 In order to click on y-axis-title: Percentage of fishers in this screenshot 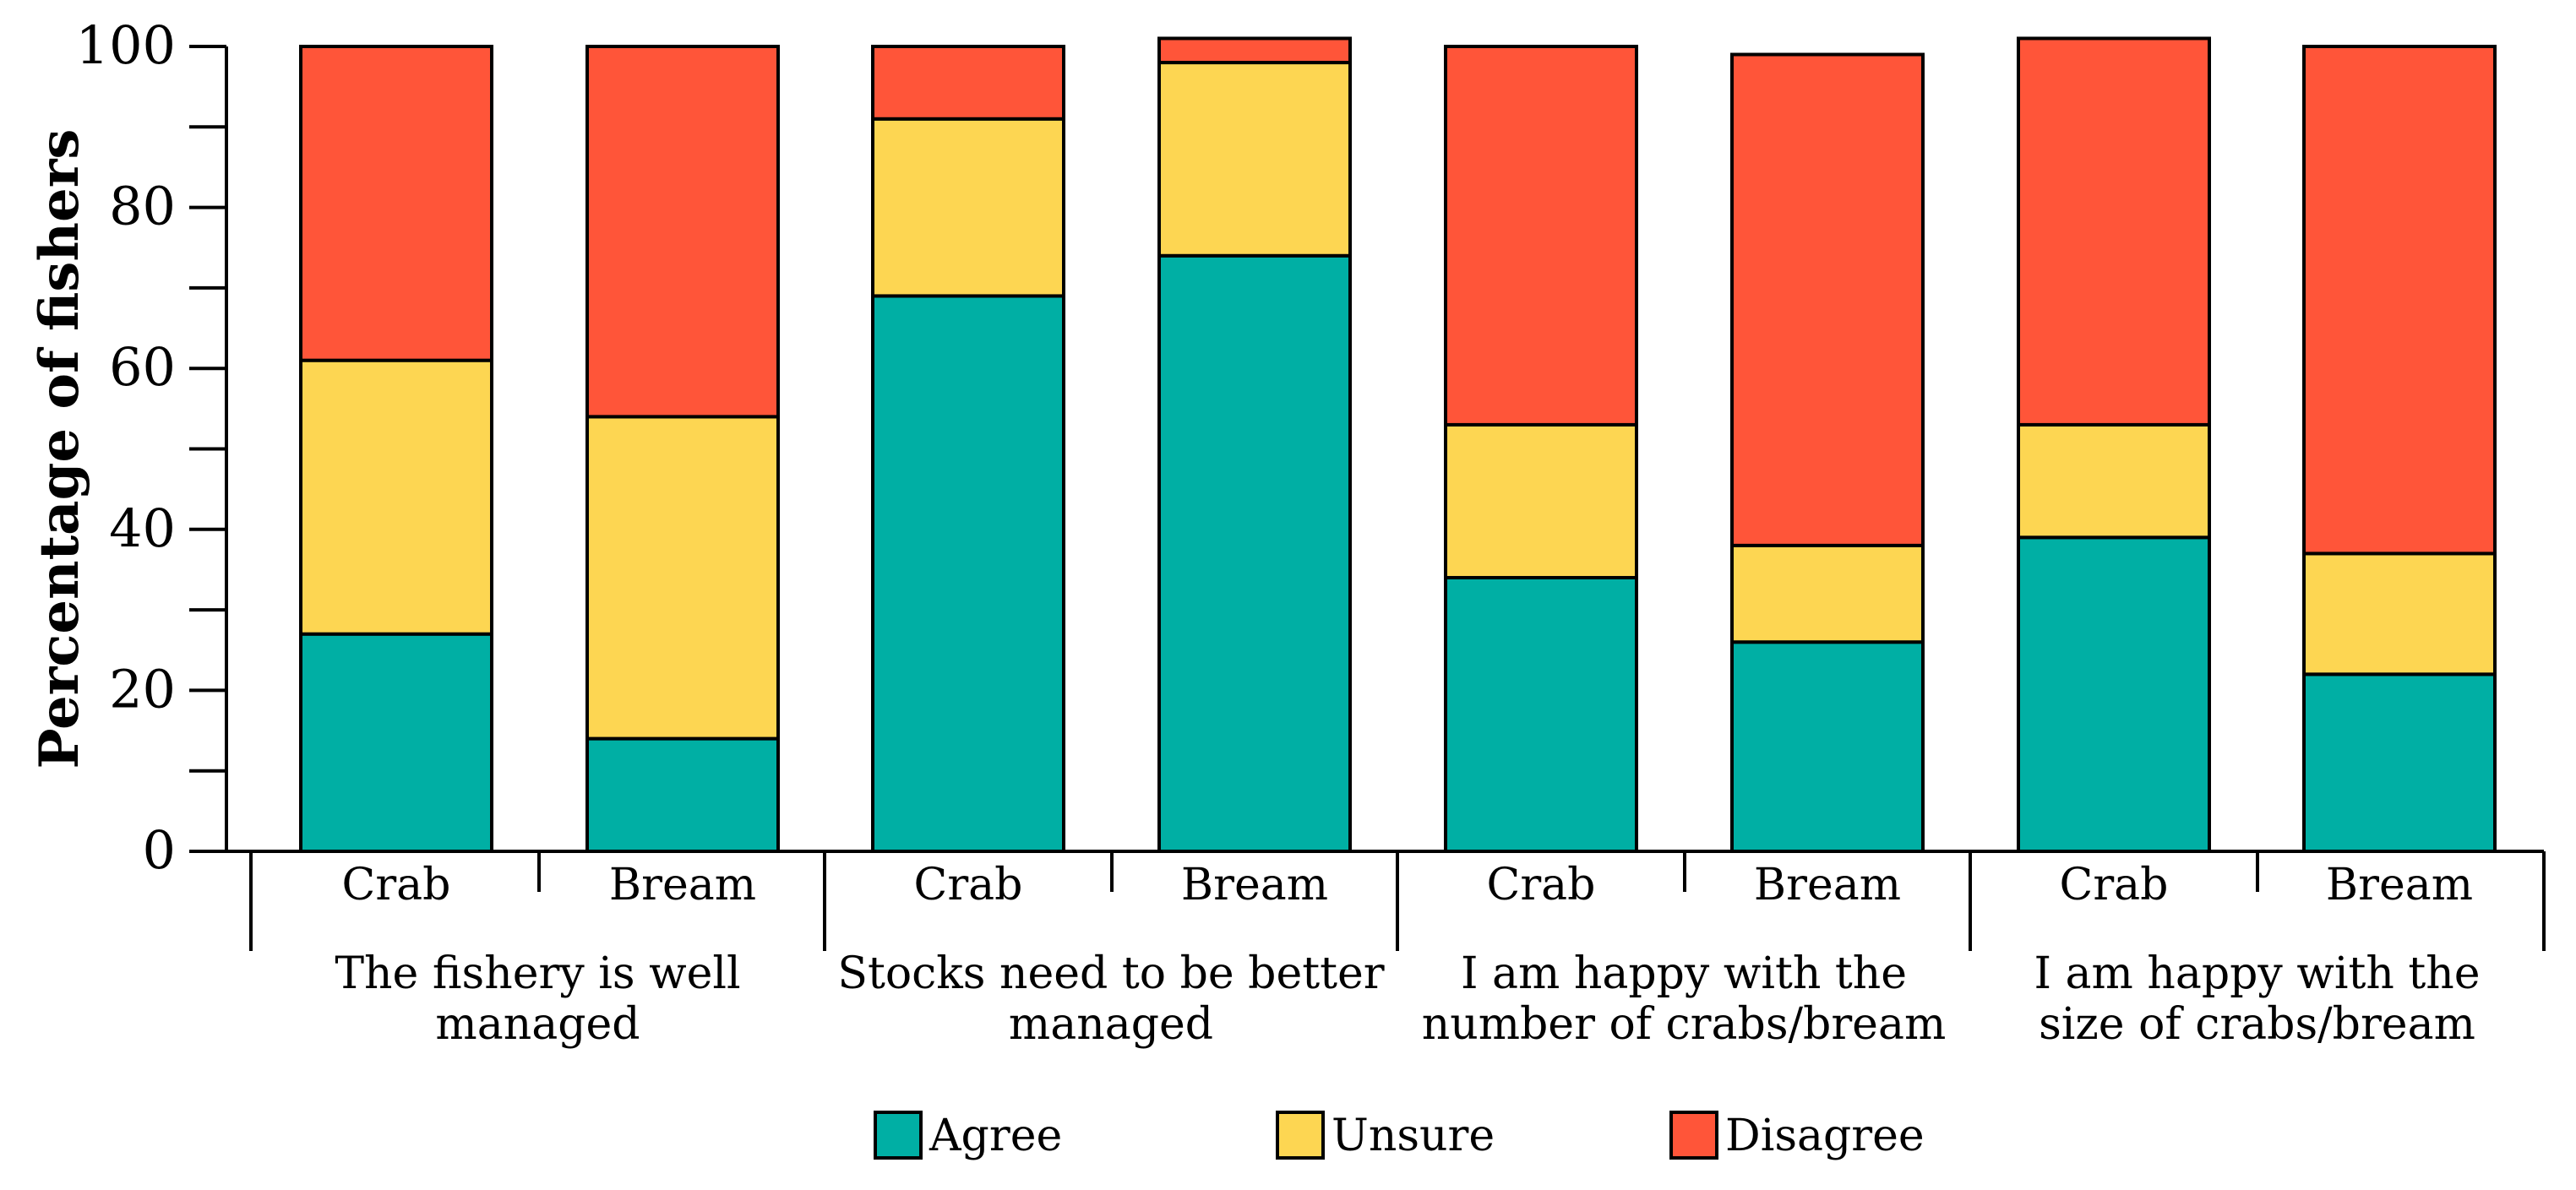, I will do `click(59, 449)`.